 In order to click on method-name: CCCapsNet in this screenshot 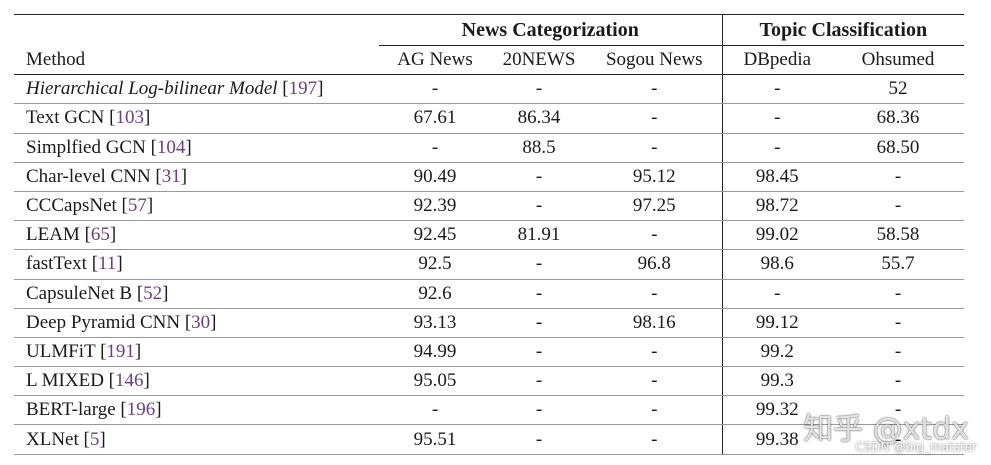, I will do `click(71, 206)`.